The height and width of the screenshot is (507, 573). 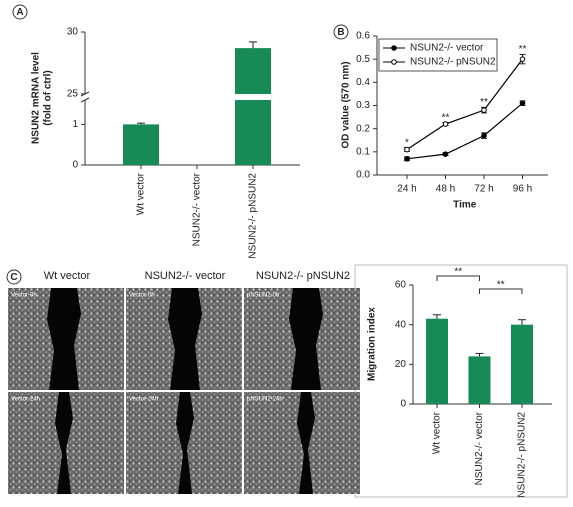 I want to click on y-axis-label: OD value (570 nm), so click(x=346, y=104).